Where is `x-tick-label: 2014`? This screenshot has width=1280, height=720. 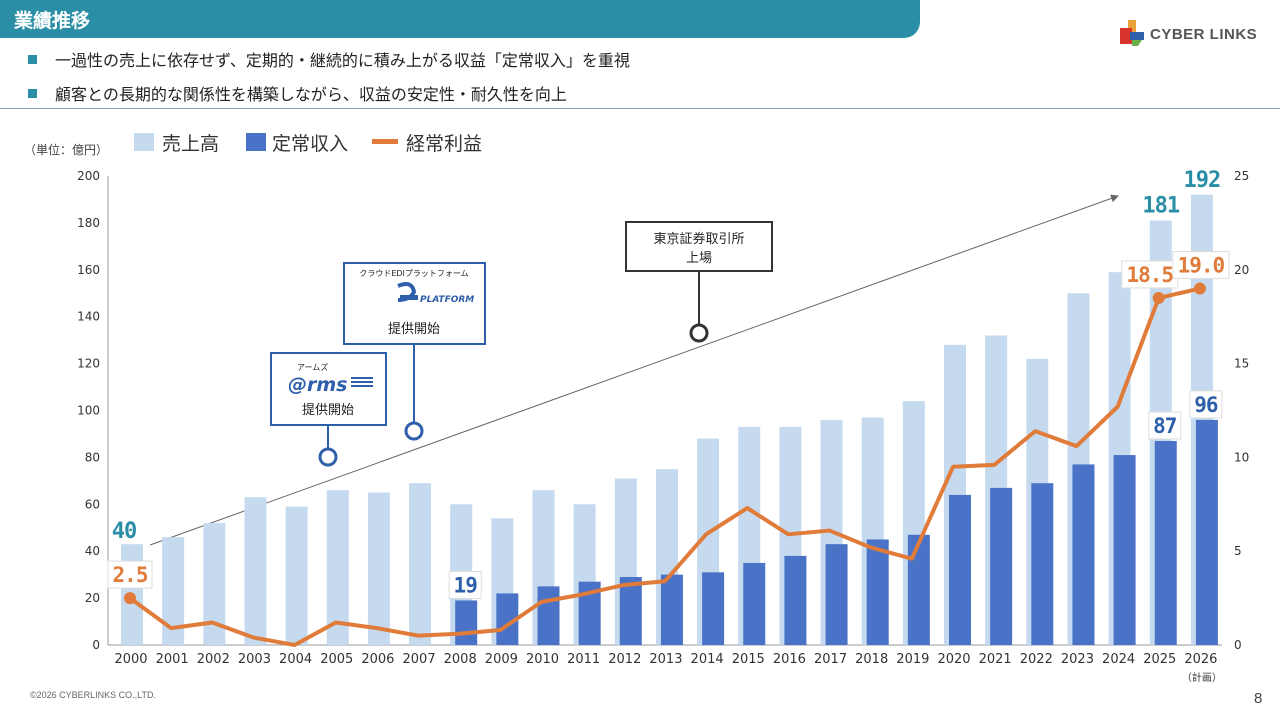 x-tick-label: 2014 is located at coordinates (707, 659).